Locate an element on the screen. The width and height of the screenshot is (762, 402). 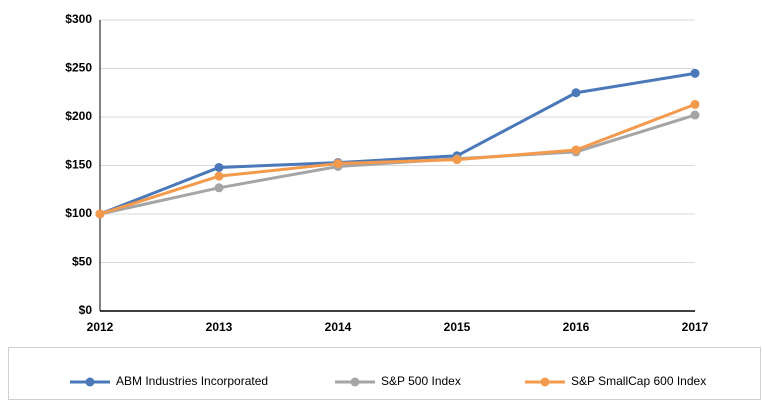
x-tick-label: 2013 is located at coordinates (219, 327).